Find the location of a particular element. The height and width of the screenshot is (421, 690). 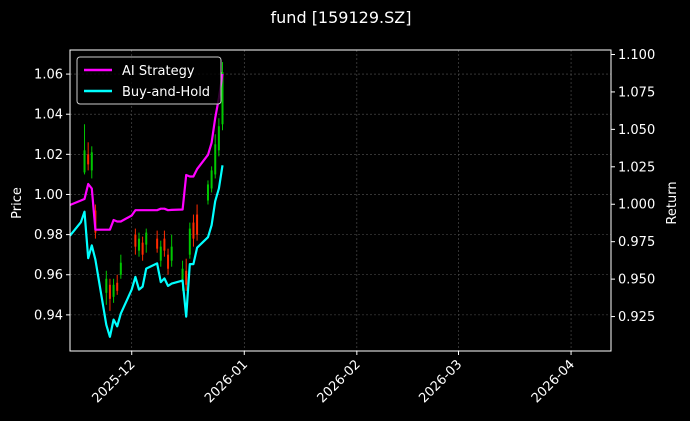

x-tick-label: 2026-02 is located at coordinates (339, 381).